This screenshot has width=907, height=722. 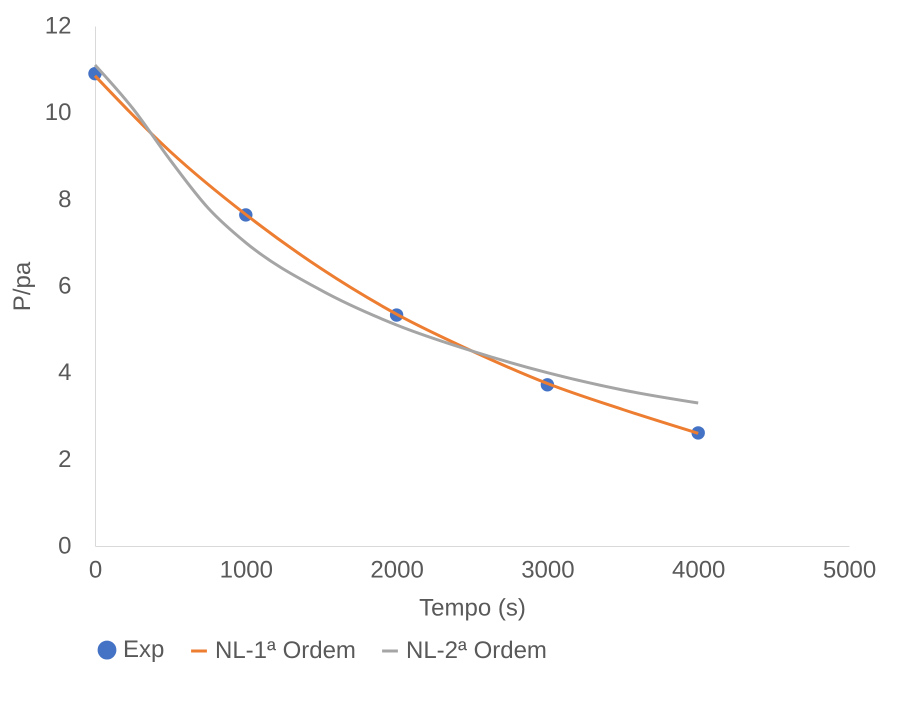 What do you see at coordinates (58, 26) in the screenshot?
I see `y-tick-label: 12` at bounding box center [58, 26].